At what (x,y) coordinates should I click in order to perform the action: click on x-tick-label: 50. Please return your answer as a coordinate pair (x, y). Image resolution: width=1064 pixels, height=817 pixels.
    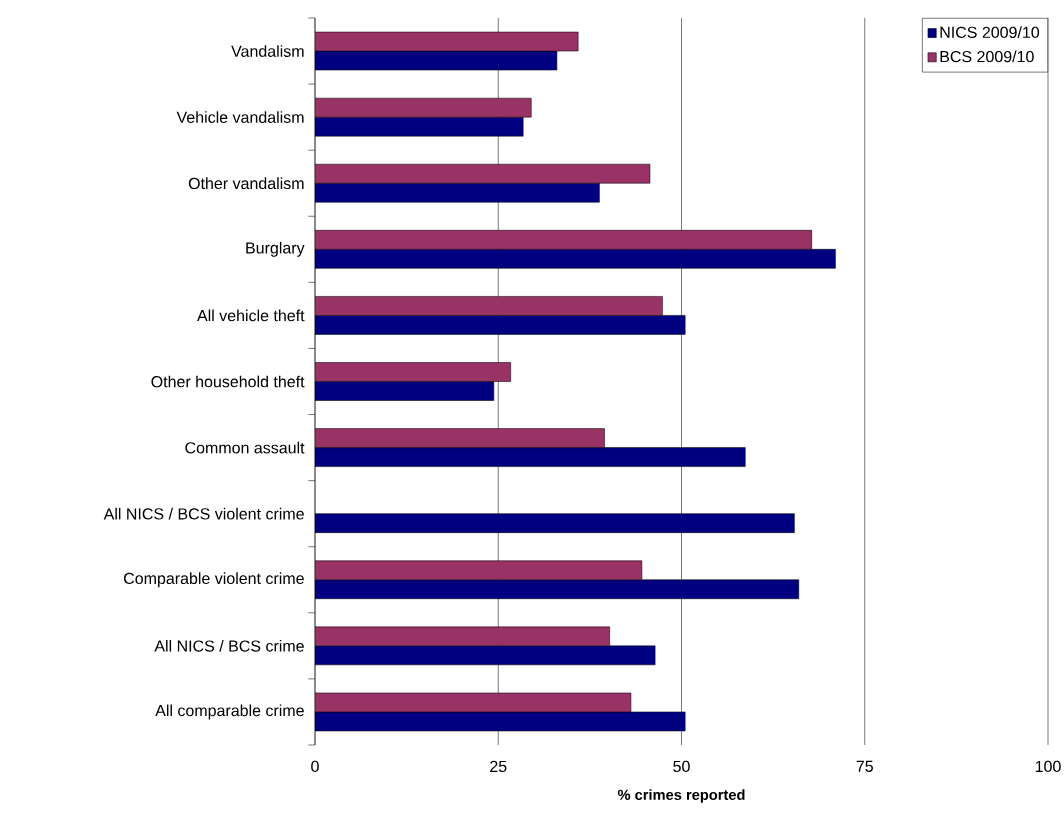
    Looking at the image, I should click on (681, 766).